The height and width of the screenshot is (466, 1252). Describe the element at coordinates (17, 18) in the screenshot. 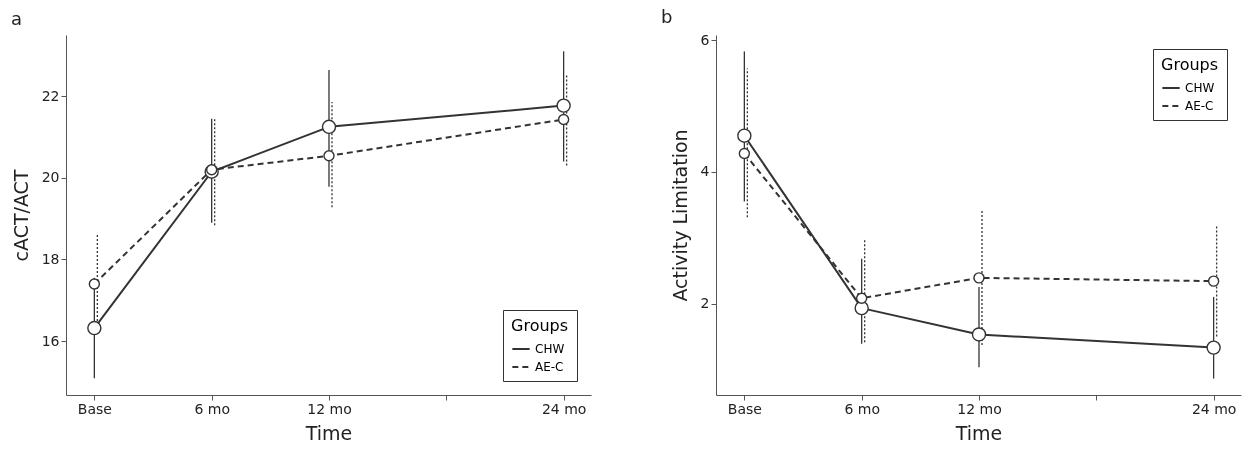

I see `chart-title: a` at that location.